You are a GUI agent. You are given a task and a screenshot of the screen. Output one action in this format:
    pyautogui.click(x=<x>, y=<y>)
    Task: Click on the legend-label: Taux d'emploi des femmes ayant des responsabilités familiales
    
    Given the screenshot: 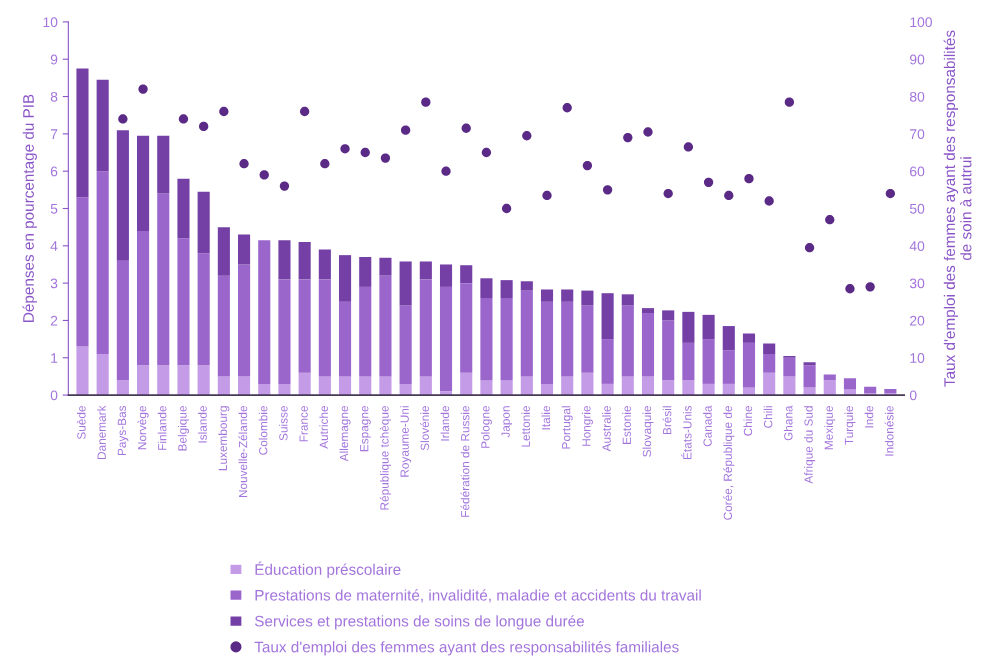 What is the action you would take?
    pyautogui.click(x=466, y=648)
    